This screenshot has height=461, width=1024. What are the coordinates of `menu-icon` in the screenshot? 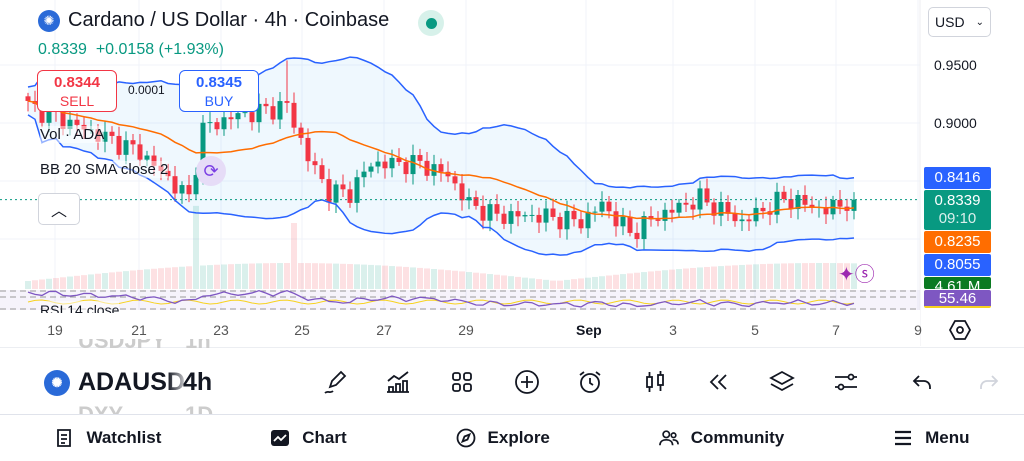 It's located at (903, 438).